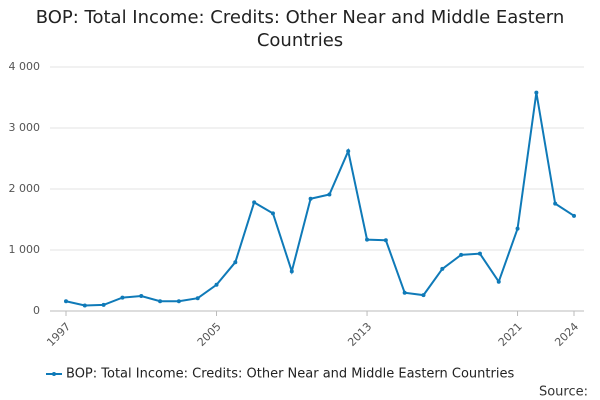  Describe the element at coordinates (58, 334) in the screenshot. I see `x-tick-label: 1997` at that location.